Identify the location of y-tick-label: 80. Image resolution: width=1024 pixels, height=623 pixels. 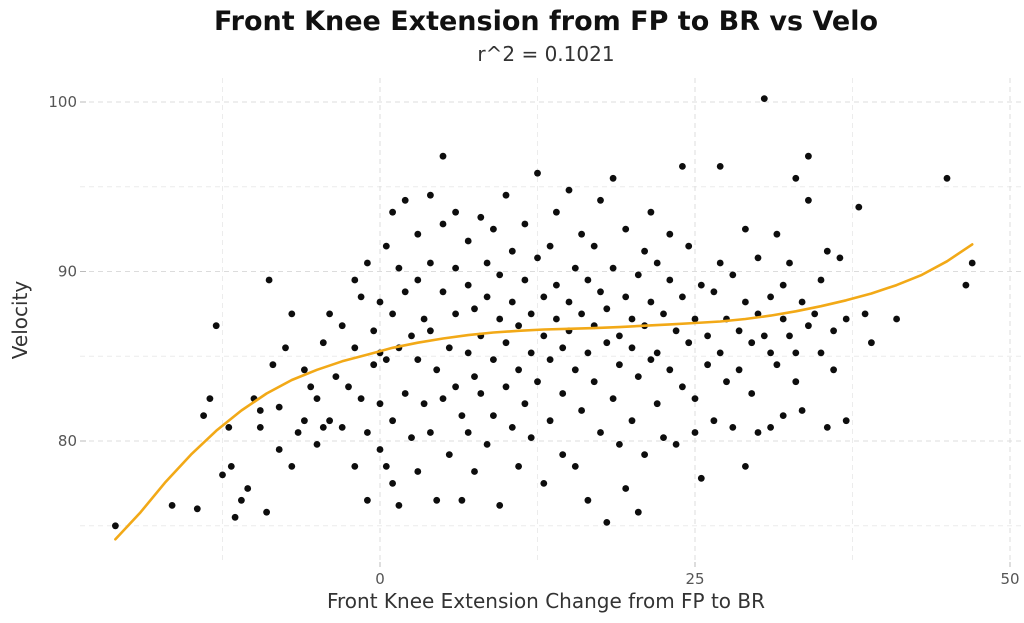
(67, 441).